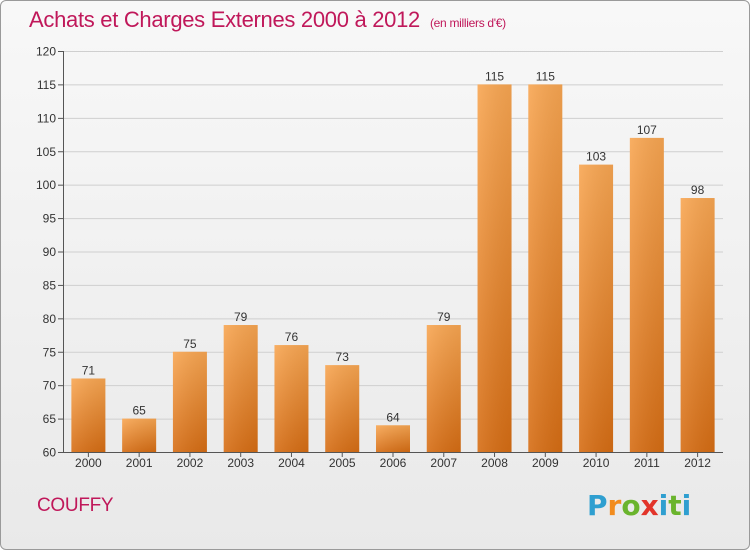  What do you see at coordinates (46, 52) in the screenshot?
I see `y-tick-label: 120` at bounding box center [46, 52].